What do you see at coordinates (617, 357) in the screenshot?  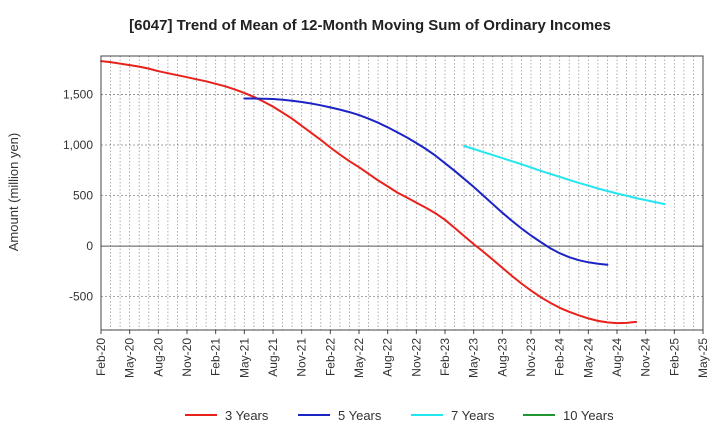 I see `x-tick-label: Aug-24` at bounding box center [617, 357].